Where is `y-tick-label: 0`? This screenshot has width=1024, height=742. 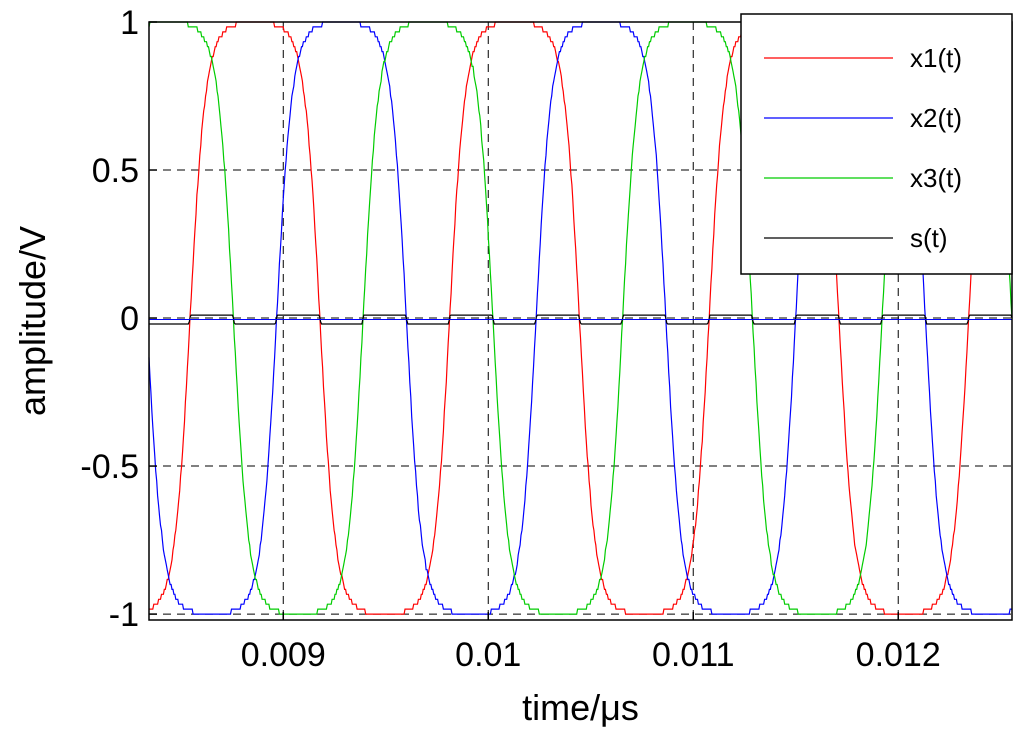 y-tick-label: 0 is located at coordinates (129, 319).